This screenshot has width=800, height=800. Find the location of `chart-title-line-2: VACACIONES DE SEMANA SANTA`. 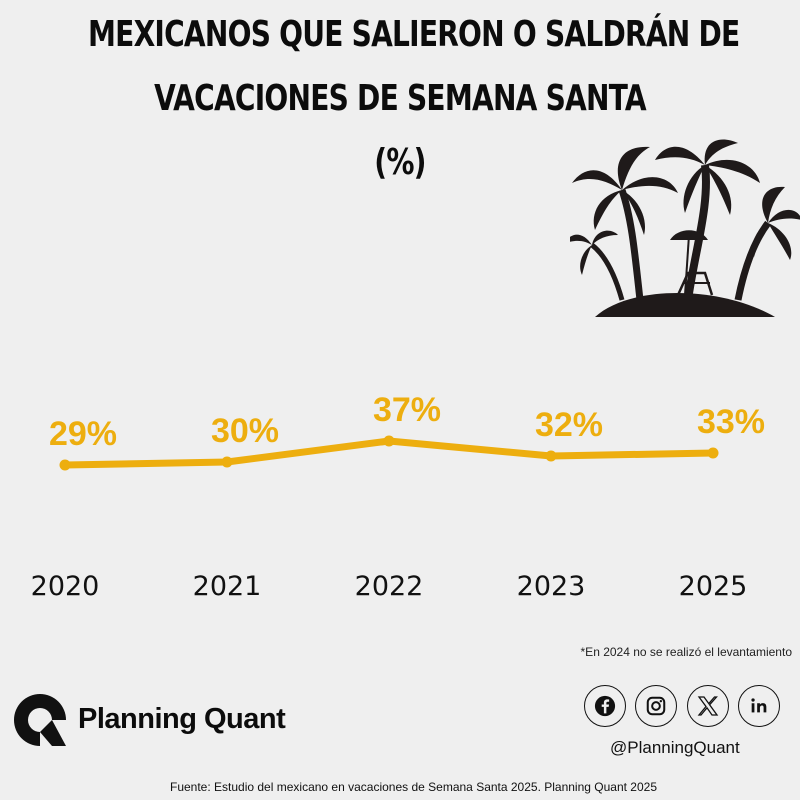

chart-title-line-2: VACACIONES DE SEMANA SANTA is located at coordinates (400, 98).